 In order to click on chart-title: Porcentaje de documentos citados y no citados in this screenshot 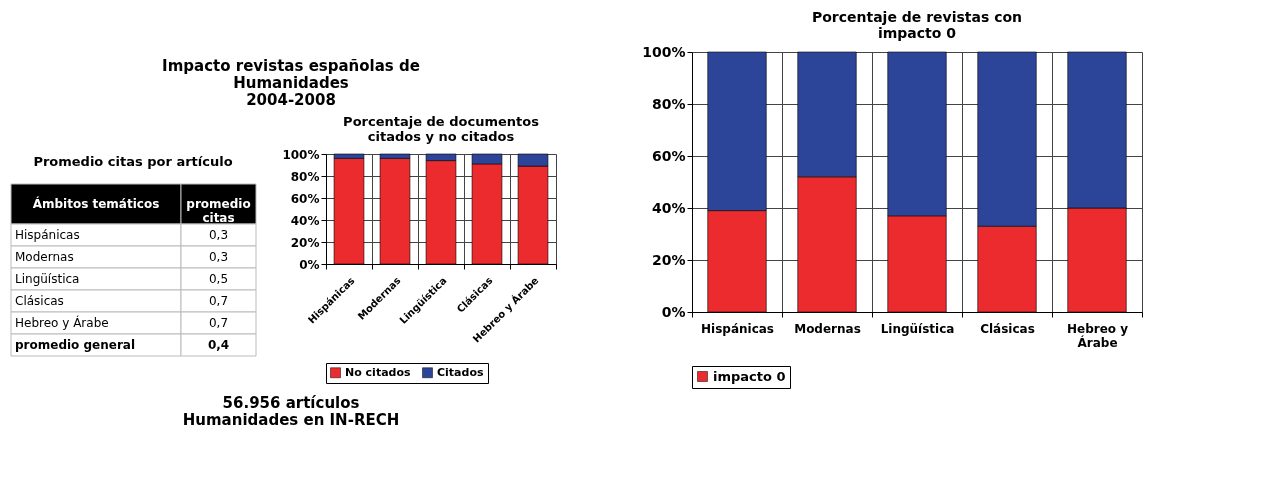, I will do `click(441, 129)`.